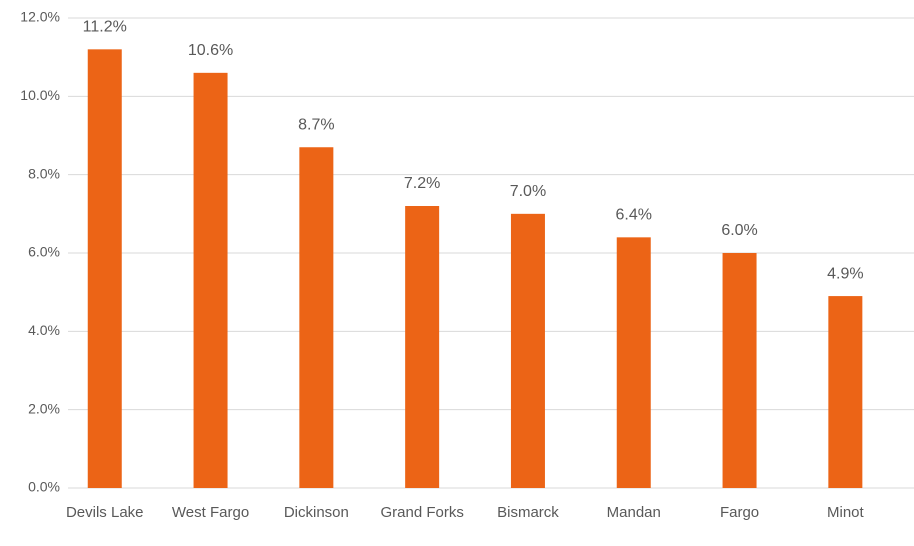 The height and width of the screenshot is (546, 914). I want to click on value-label: 4.9%, so click(845, 273).